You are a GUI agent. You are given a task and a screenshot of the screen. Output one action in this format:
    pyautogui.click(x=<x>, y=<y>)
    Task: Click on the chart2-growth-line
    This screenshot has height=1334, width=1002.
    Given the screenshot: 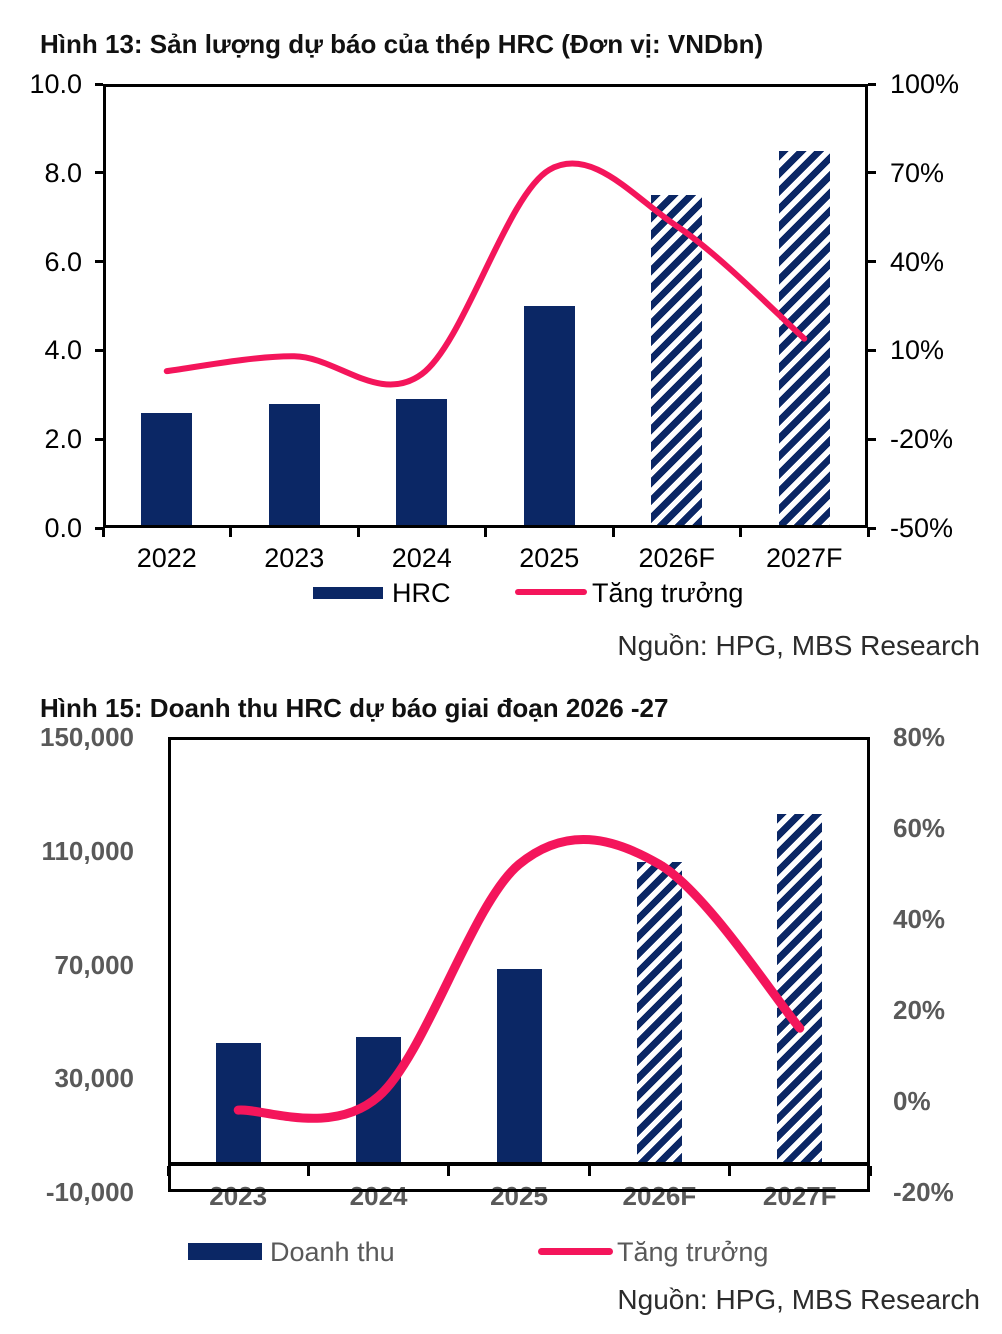 What is the action you would take?
    pyautogui.click(x=519, y=978)
    